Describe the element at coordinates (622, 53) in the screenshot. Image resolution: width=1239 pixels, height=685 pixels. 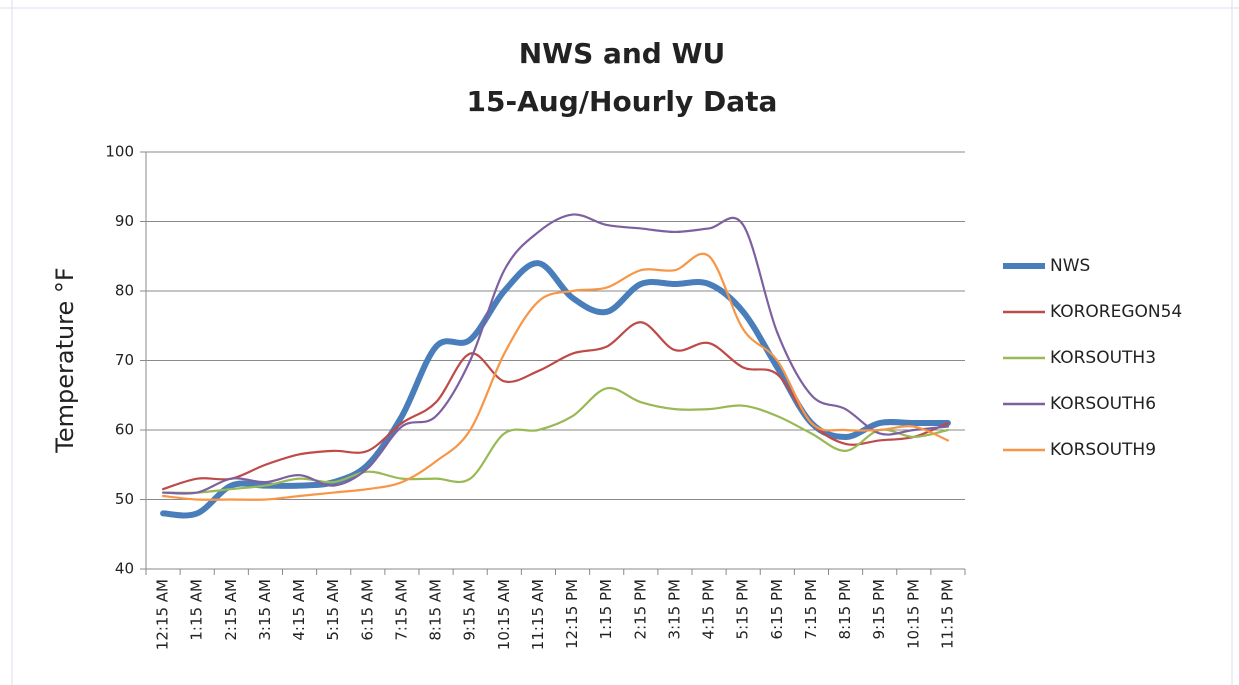
I see `chart-title: NWS and WU` at that location.